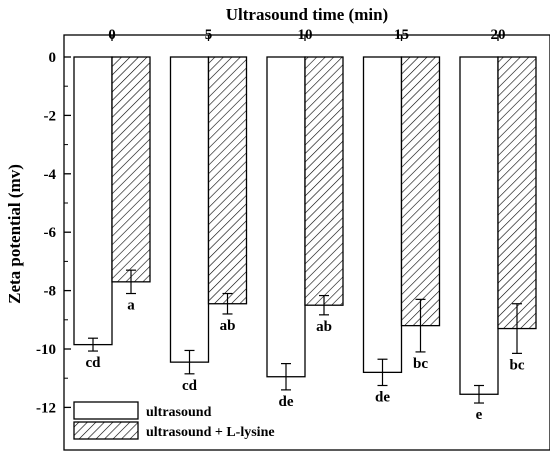 This screenshot has width=550, height=451. I want to click on y-tick-label: -10, so click(46, 350).